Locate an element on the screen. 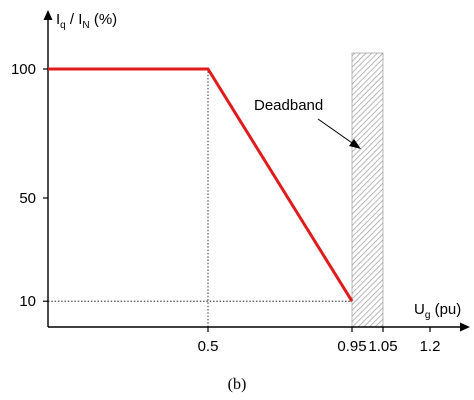 The image size is (474, 400). x-ticks: 0.5 0.95 1.05 1.2 is located at coordinates (319, 341).